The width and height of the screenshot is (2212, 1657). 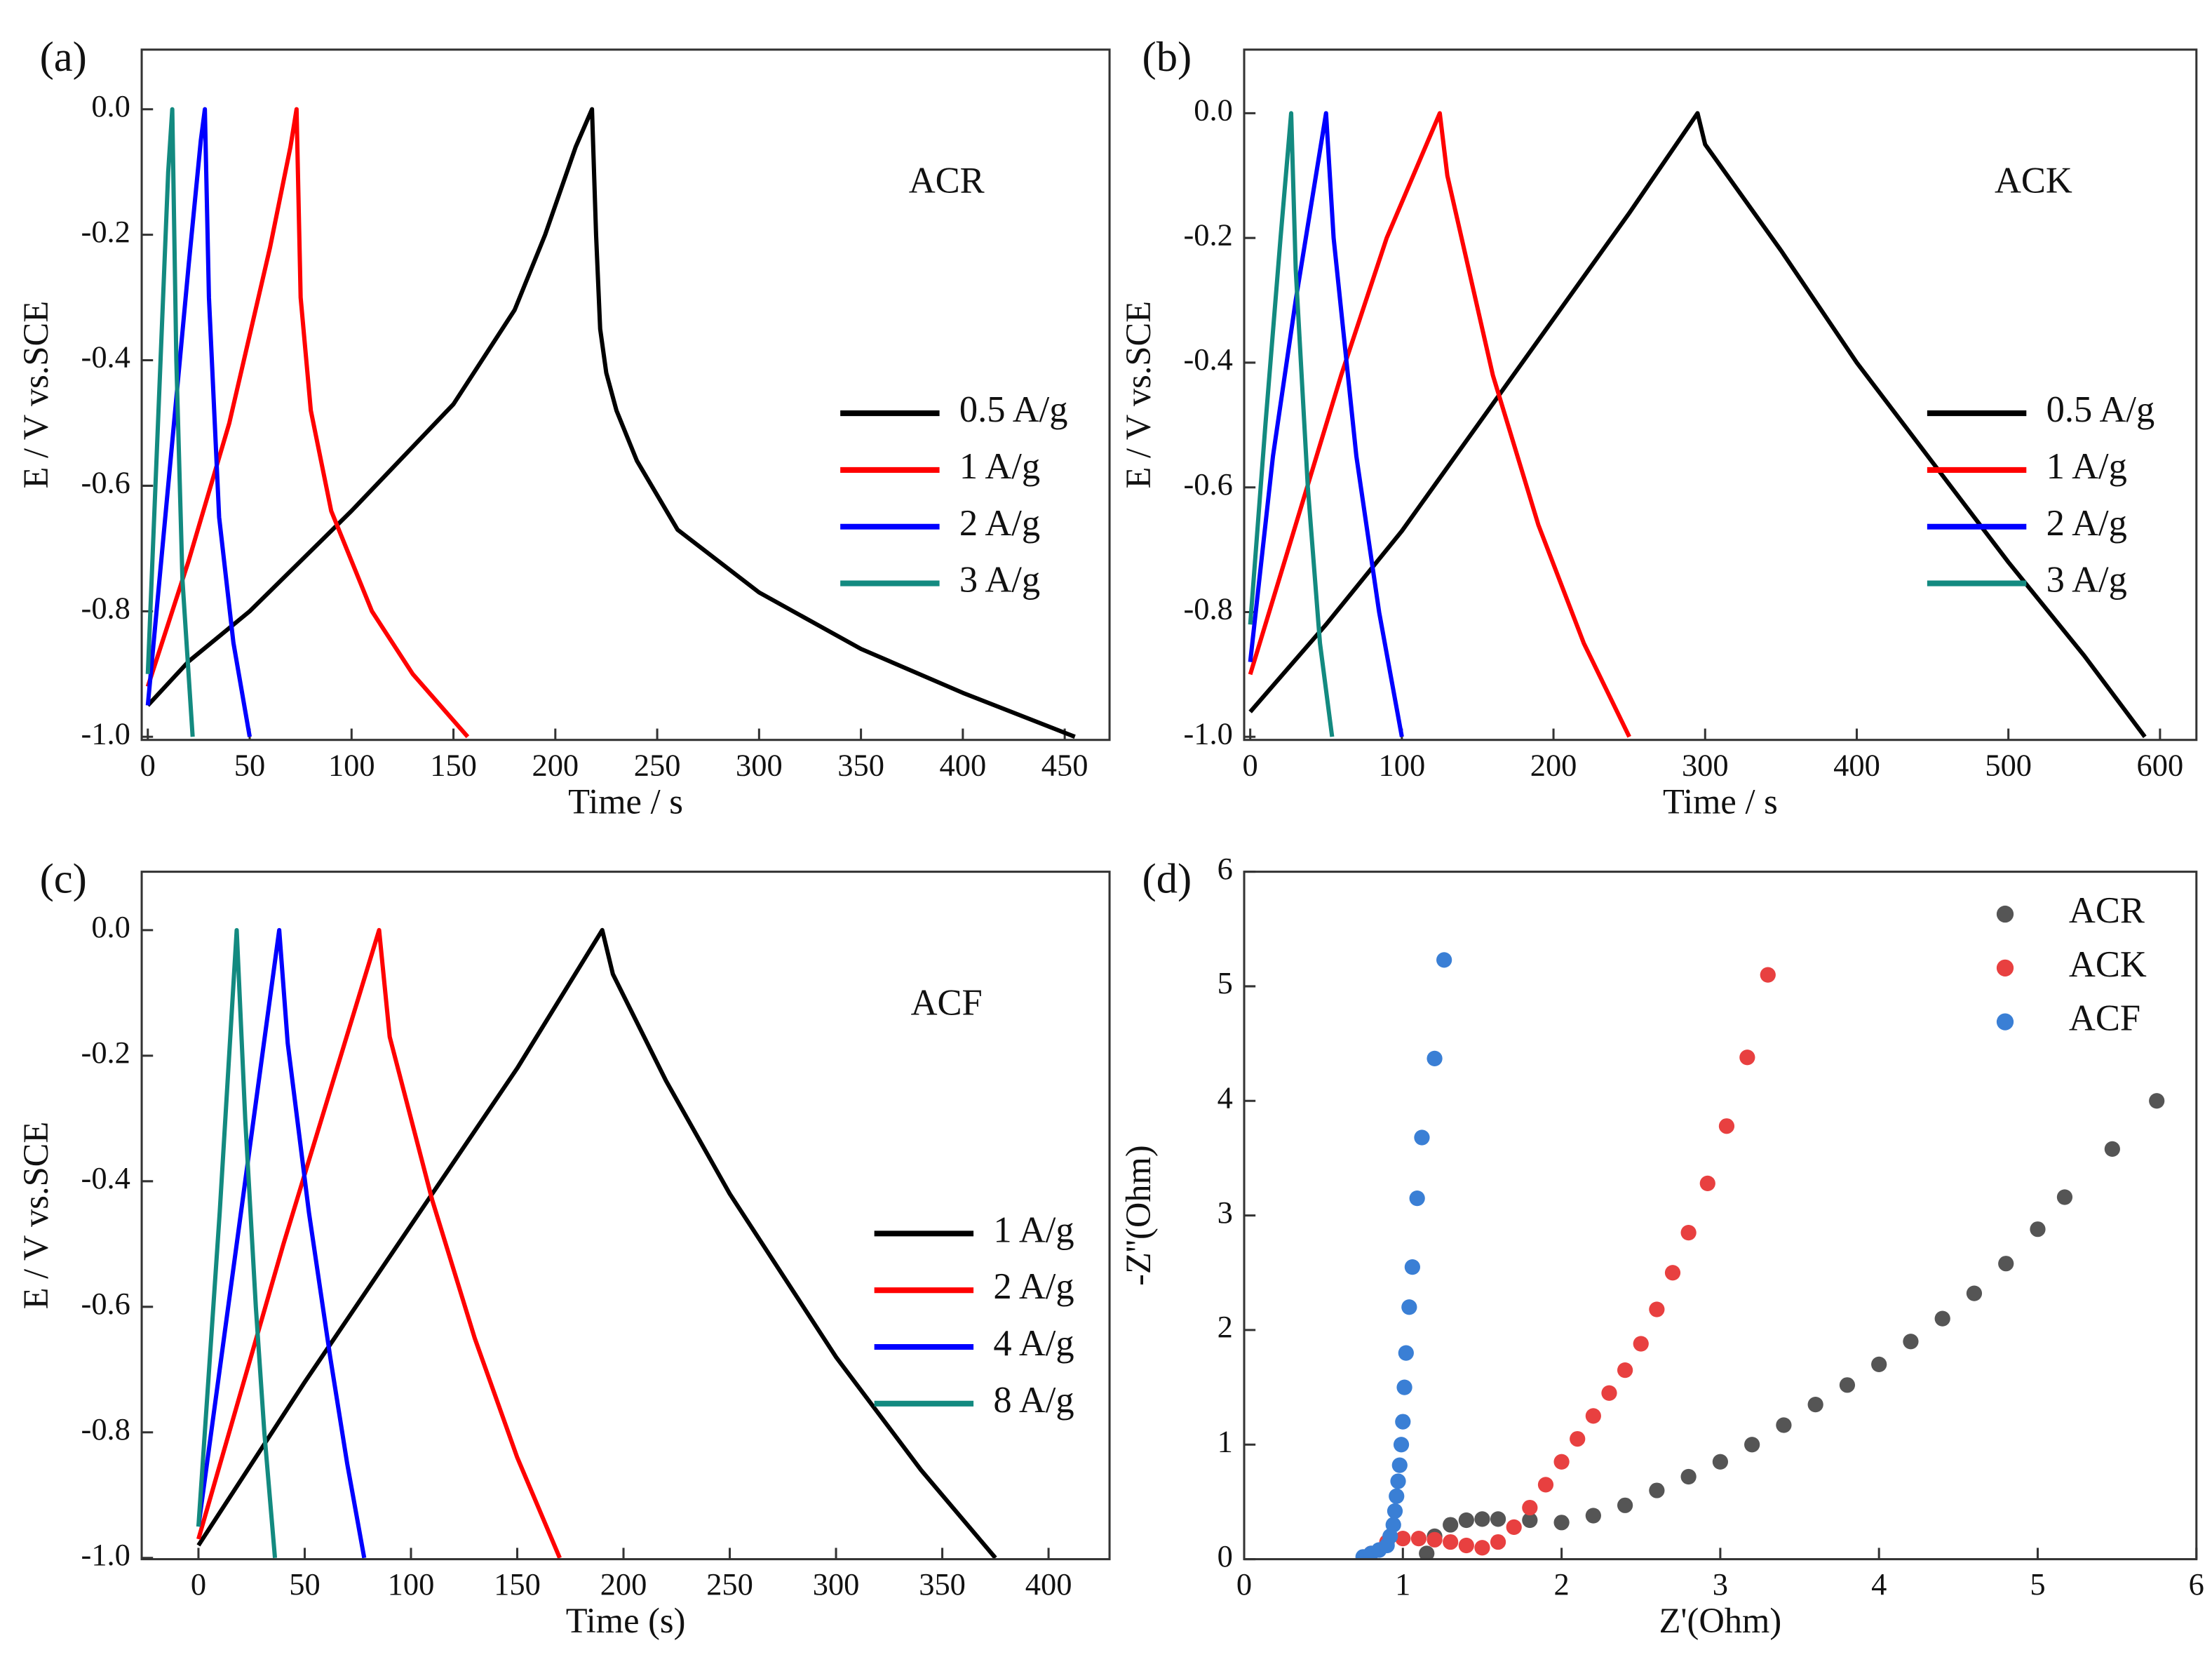 I want to click on panel-label: (a), so click(x=64, y=57).